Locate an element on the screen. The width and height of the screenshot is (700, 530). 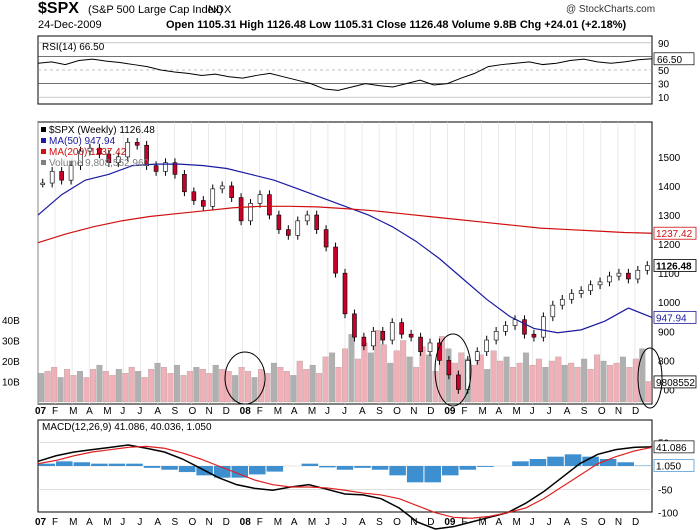
volume-value-box-text: 9808552 is located at coordinates (675, 383).